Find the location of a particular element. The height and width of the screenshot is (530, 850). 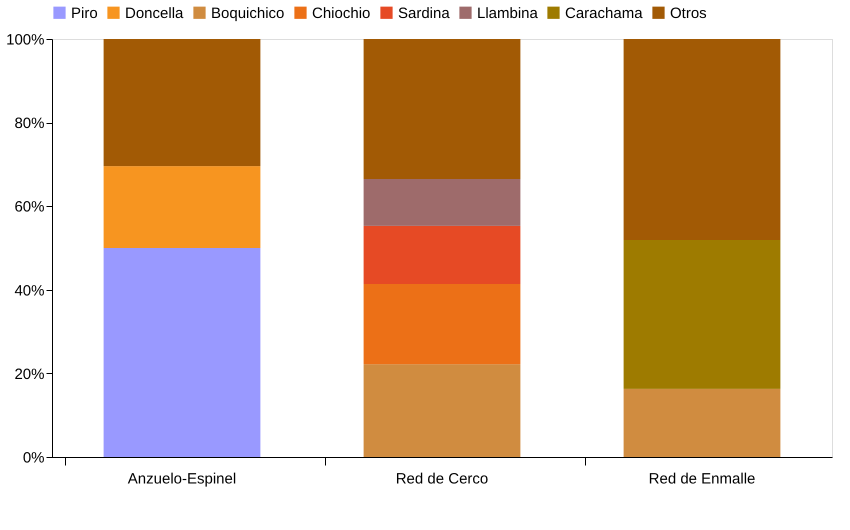

legend-label: Boquichico is located at coordinates (247, 13).